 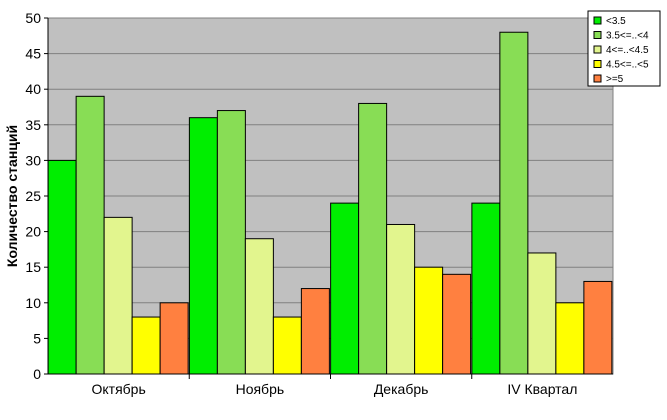 I want to click on y-tick-label: 45, so click(x=33, y=54).